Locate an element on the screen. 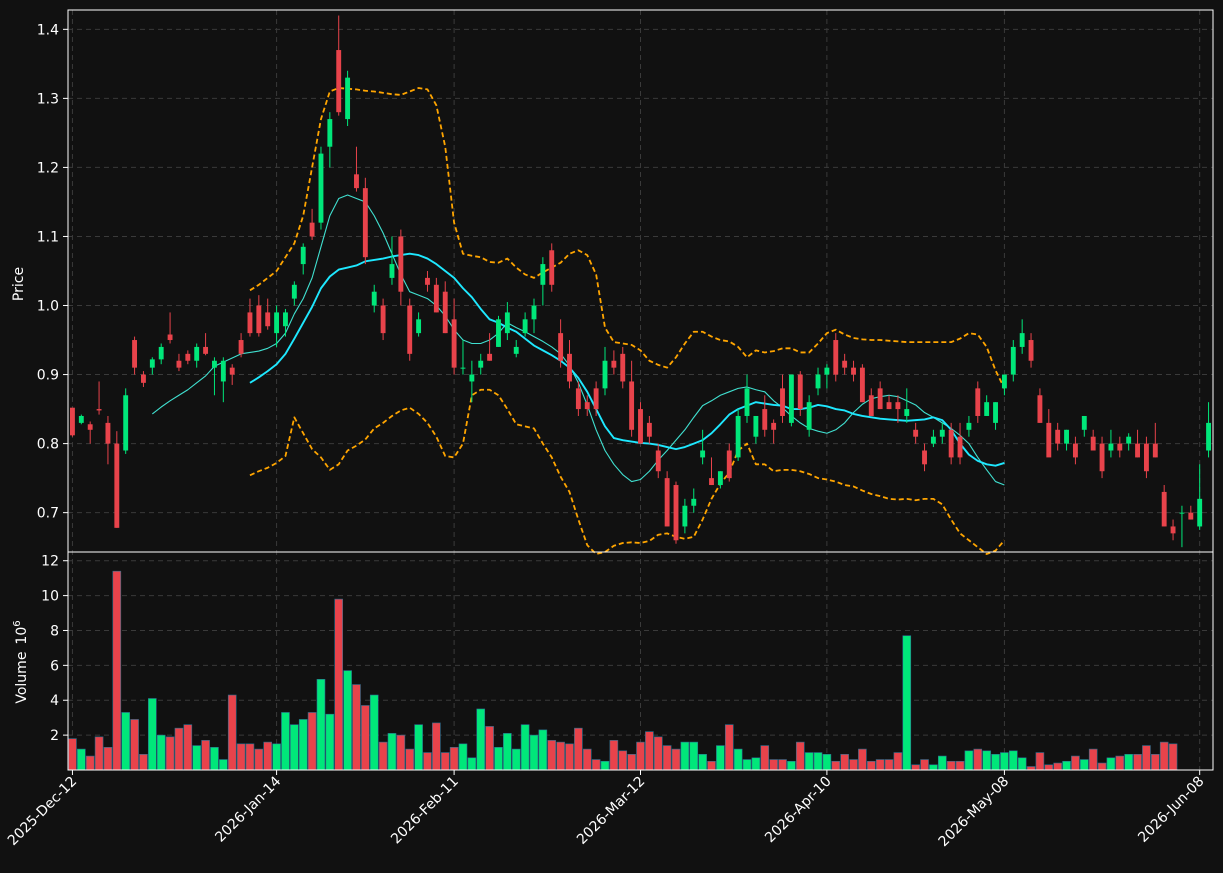  price-tick-label: 1.2 is located at coordinates (48, 168).